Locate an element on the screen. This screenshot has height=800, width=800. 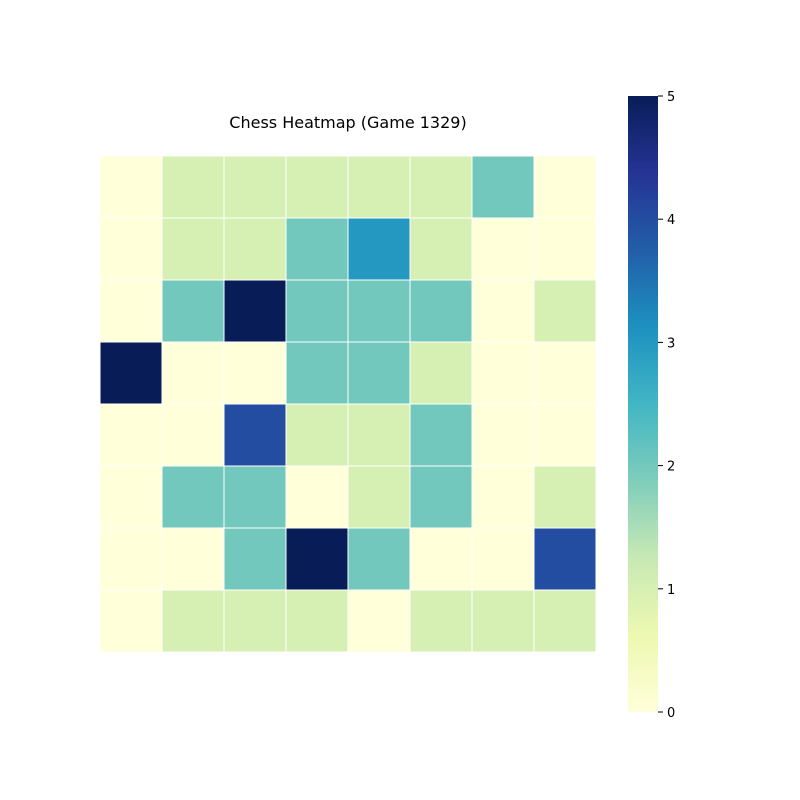
heatmap-cell-r5-c4 is located at coordinates (379, 497).